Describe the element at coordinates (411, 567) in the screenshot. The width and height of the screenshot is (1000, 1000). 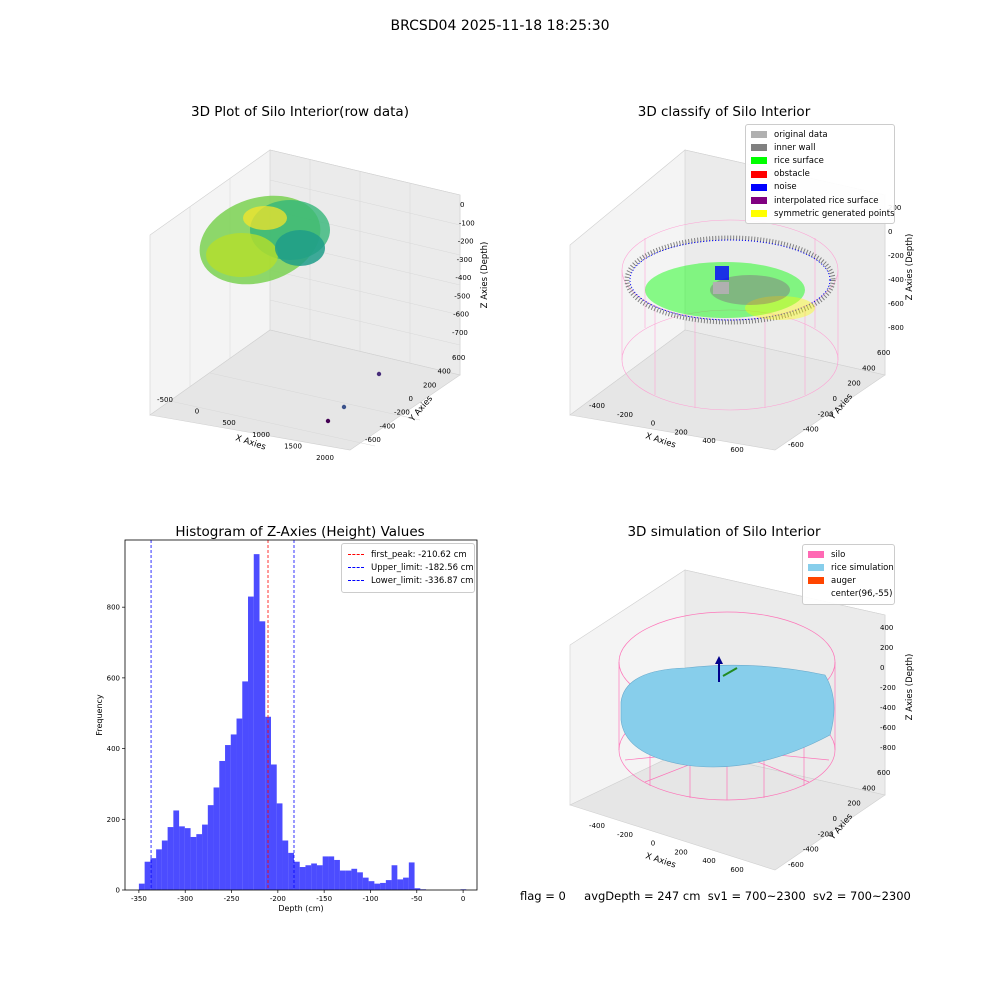
I see `legend-upper-limit: Upper_limit: -182.56 cm` at that location.